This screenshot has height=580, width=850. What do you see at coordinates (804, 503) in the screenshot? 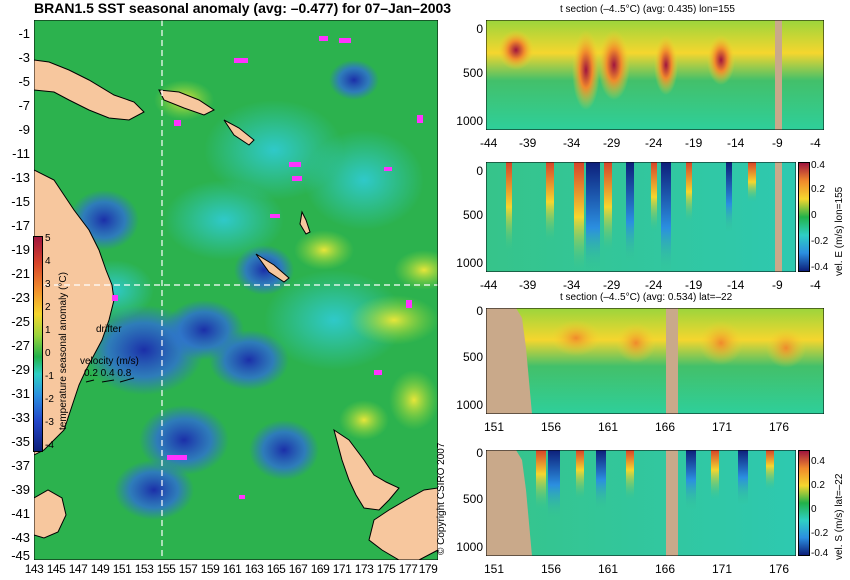
I see `panel4-colorbar` at bounding box center [804, 503].